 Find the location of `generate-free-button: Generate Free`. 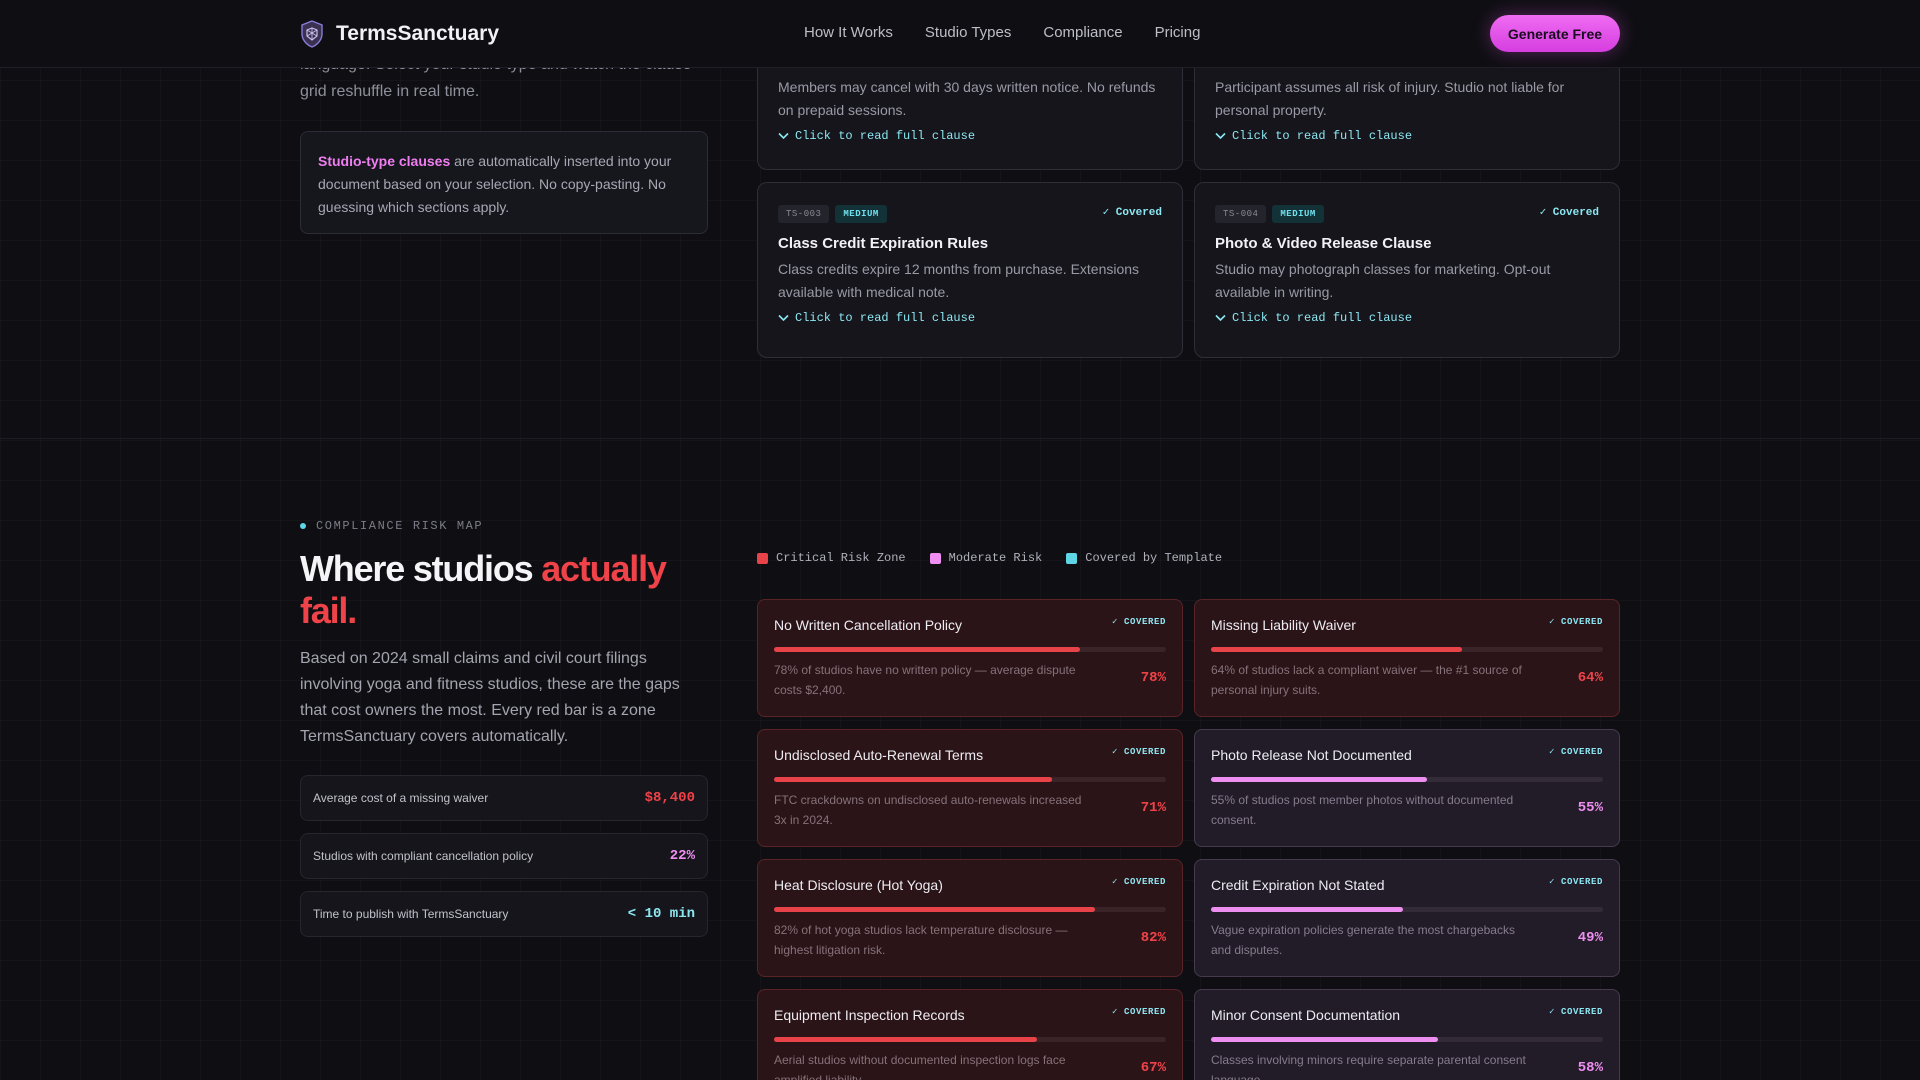

generate-free-button: Generate Free is located at coordinates (1555, 33).